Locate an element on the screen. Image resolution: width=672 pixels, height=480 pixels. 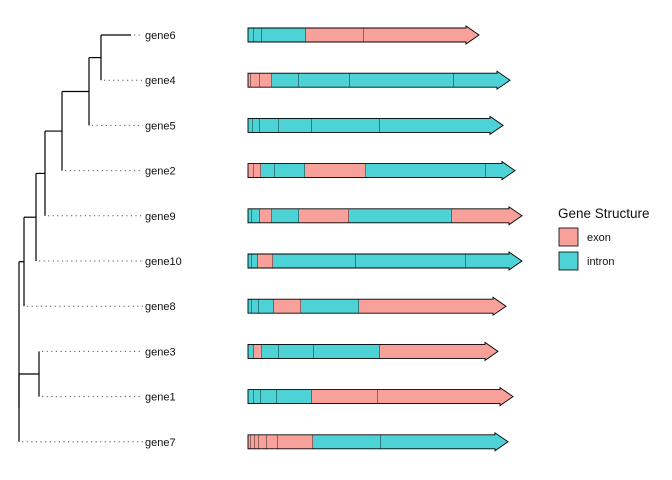
tip-label-gene6: gene6 is located at coordinates (160, 36).